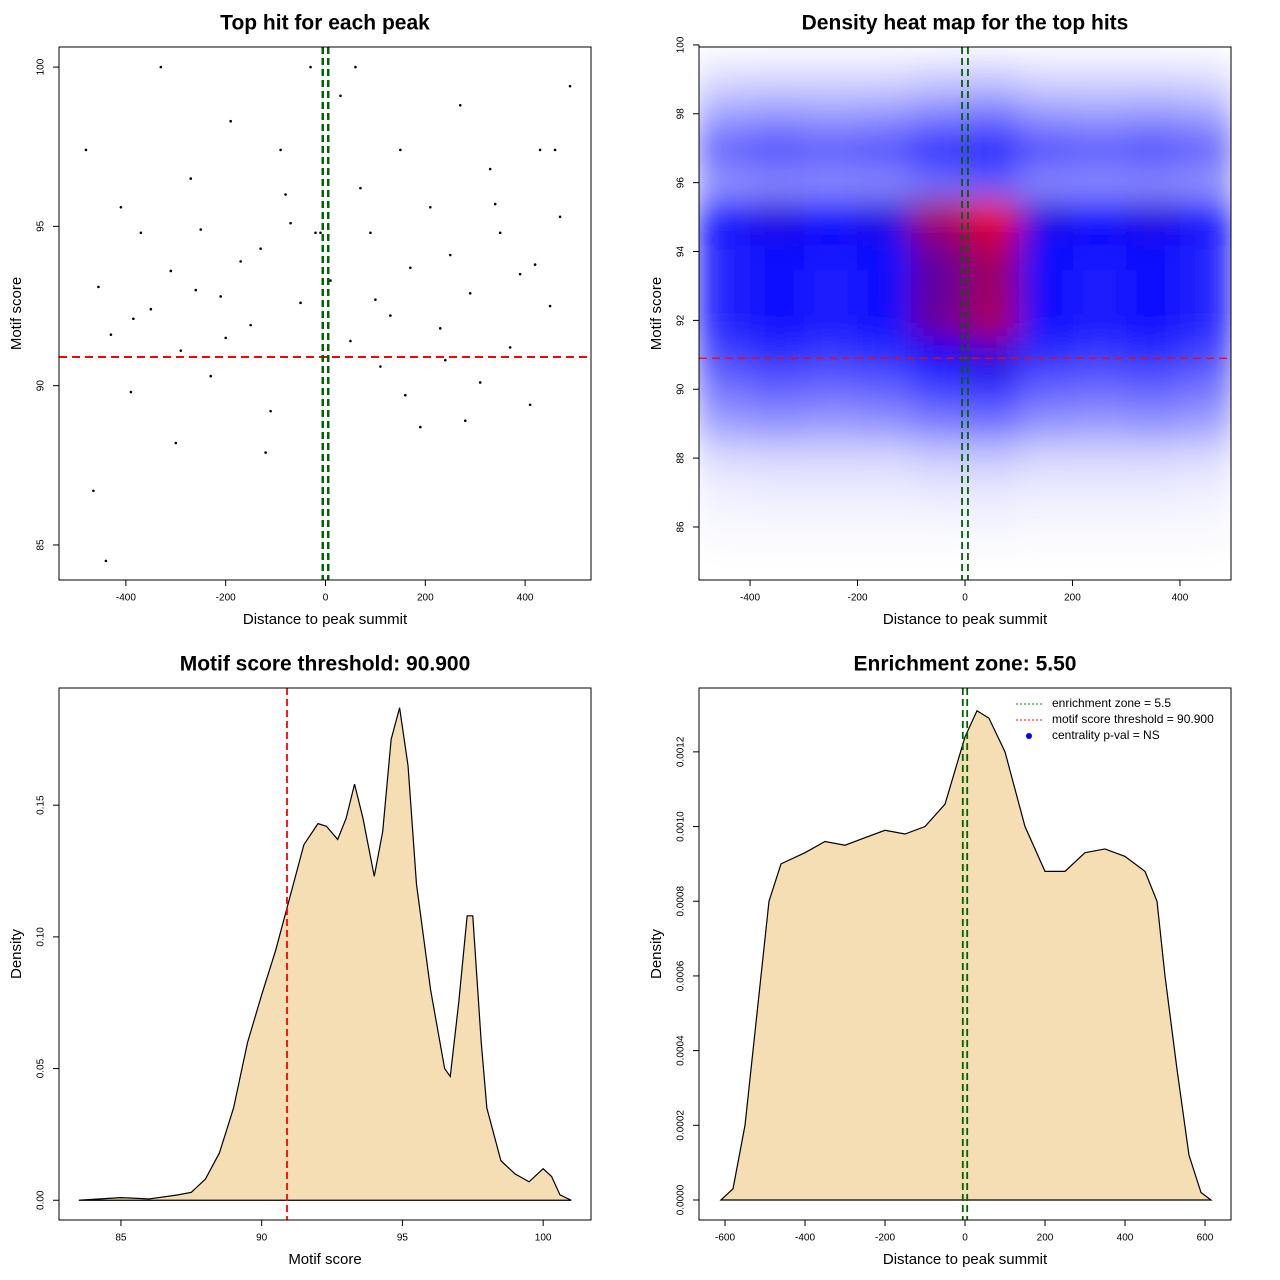 The image size is (1280, 1280). What do you see at coordinates (543, 1238) in the screenshot?
I see `x-tick-label: 100` at bounding box center [543, 1238].